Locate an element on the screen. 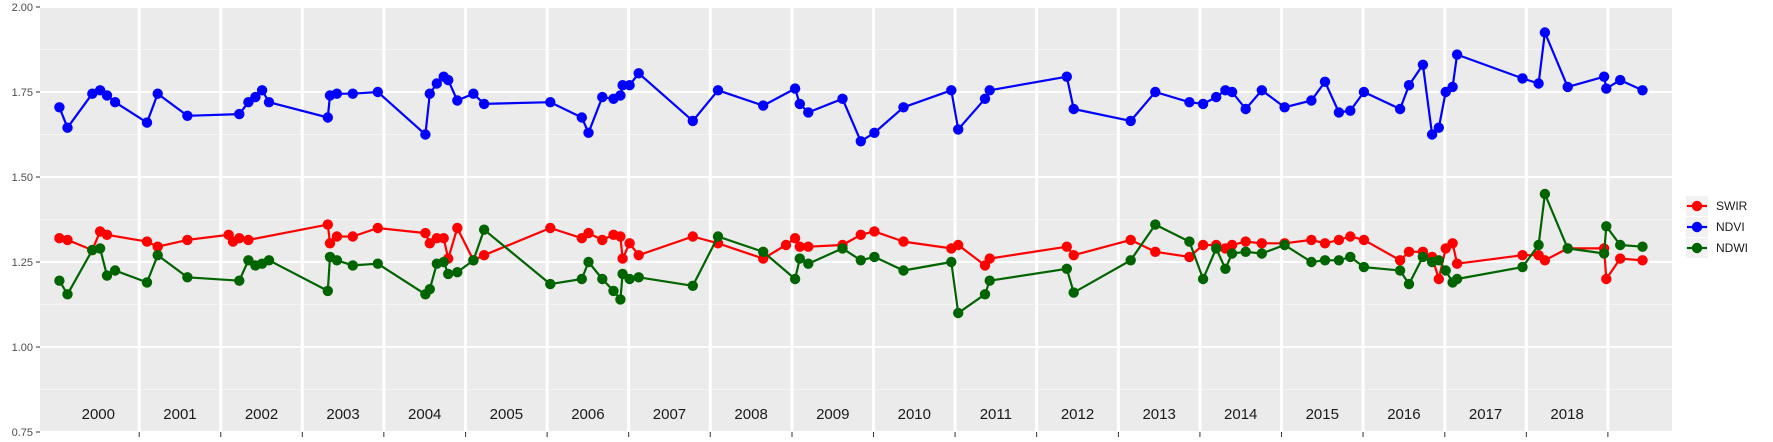 Image resolution: width=1773 pixels, height=442 pixels. series-swir is located at coordinates (851, 252).